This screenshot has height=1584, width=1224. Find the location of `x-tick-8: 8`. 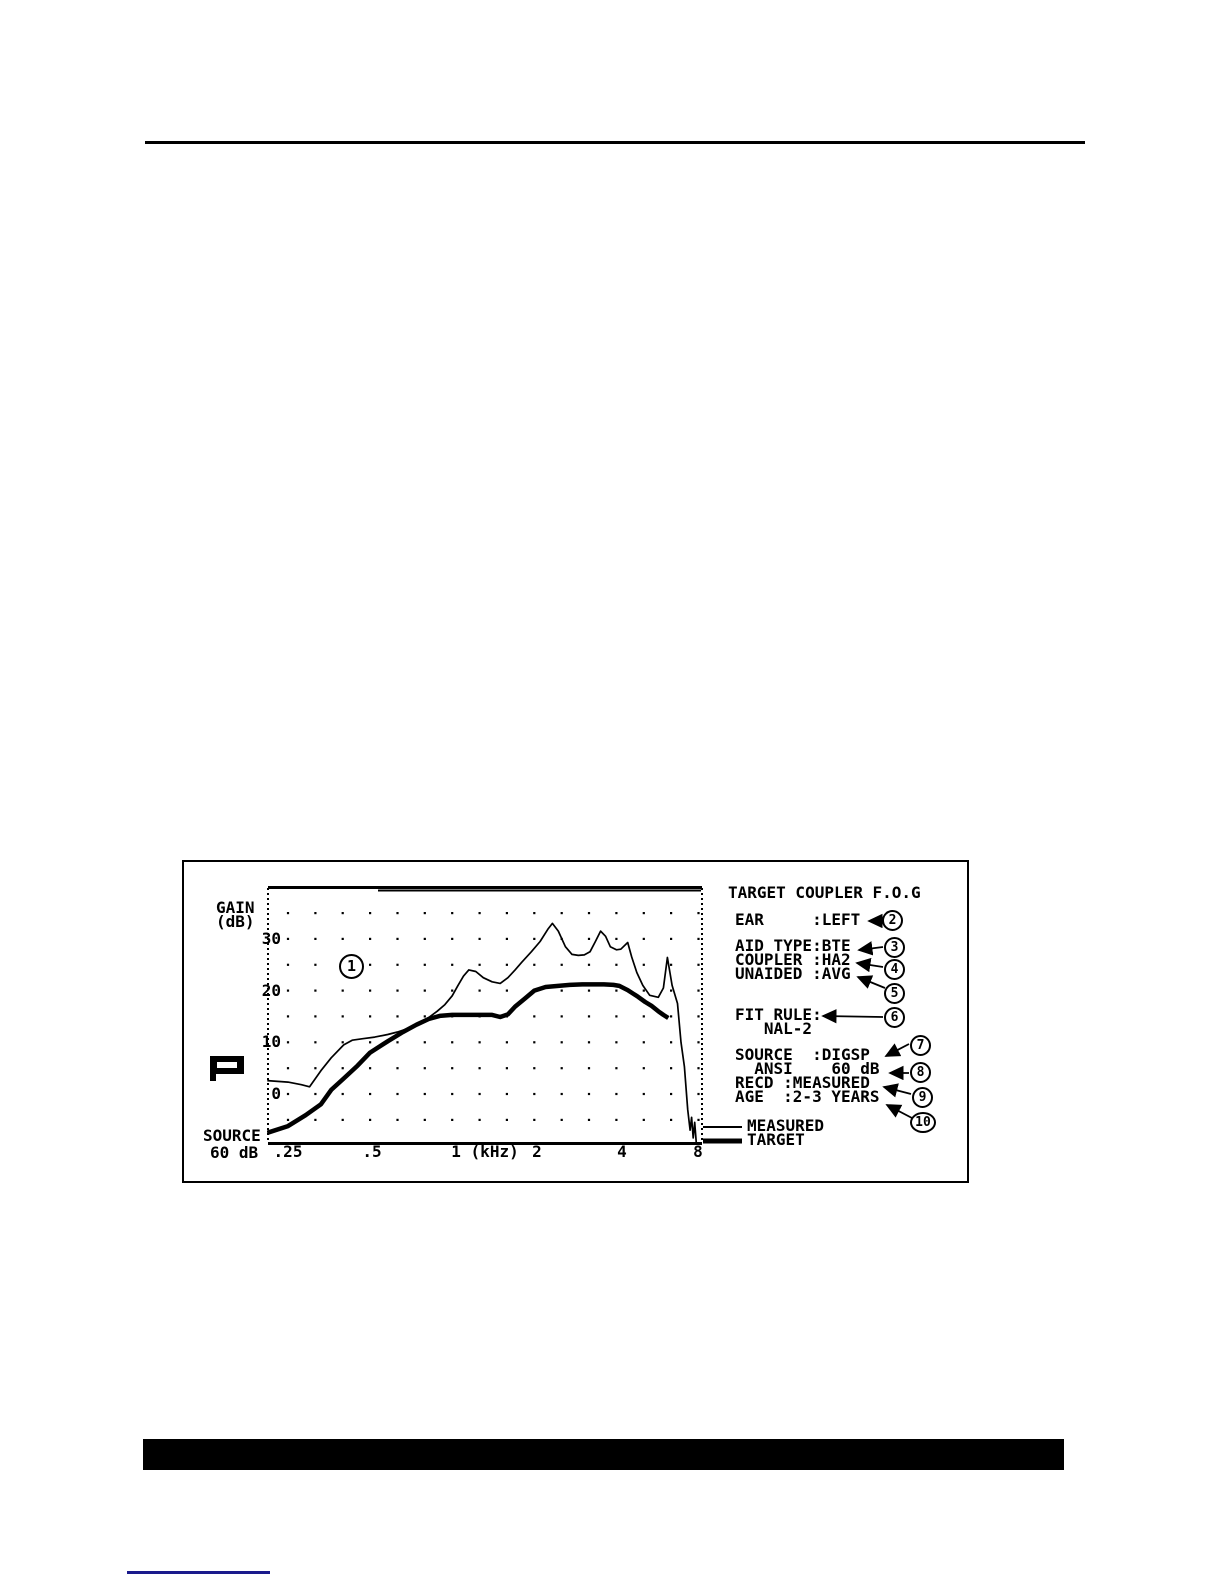

x-tick-8: 8 is located at coordinates (698, 1151).